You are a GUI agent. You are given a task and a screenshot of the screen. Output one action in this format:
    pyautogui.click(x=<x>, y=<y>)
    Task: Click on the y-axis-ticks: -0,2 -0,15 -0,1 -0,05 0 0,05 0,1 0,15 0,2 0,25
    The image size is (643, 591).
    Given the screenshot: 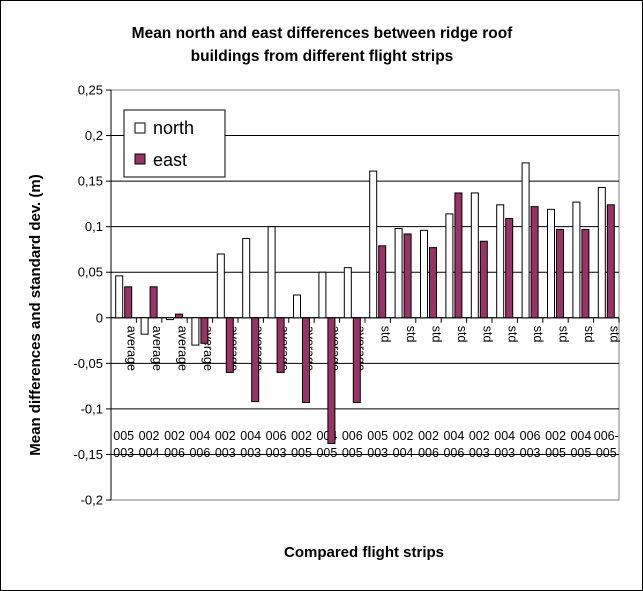 What is the action you would take?
    pyautogui.click(x=92, y=295)
    